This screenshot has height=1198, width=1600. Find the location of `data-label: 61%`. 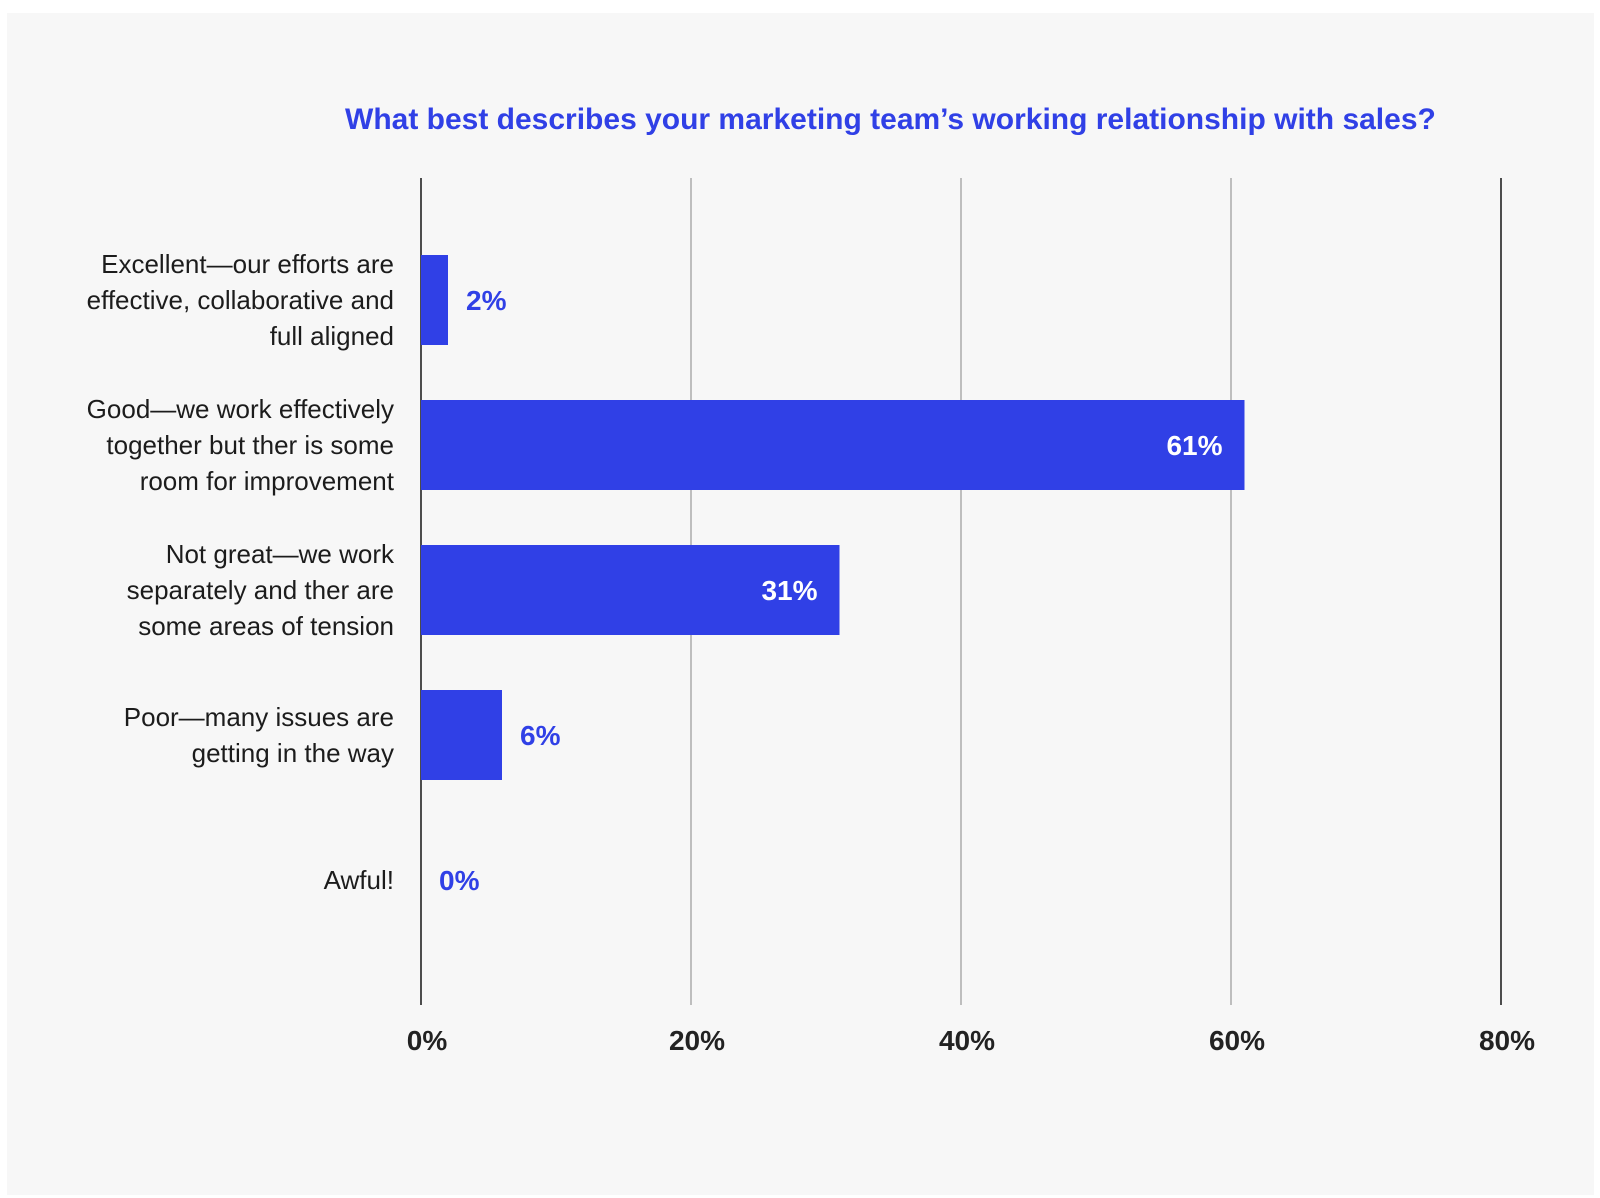

data-label: 61% is located at coordinates (1194, 445).